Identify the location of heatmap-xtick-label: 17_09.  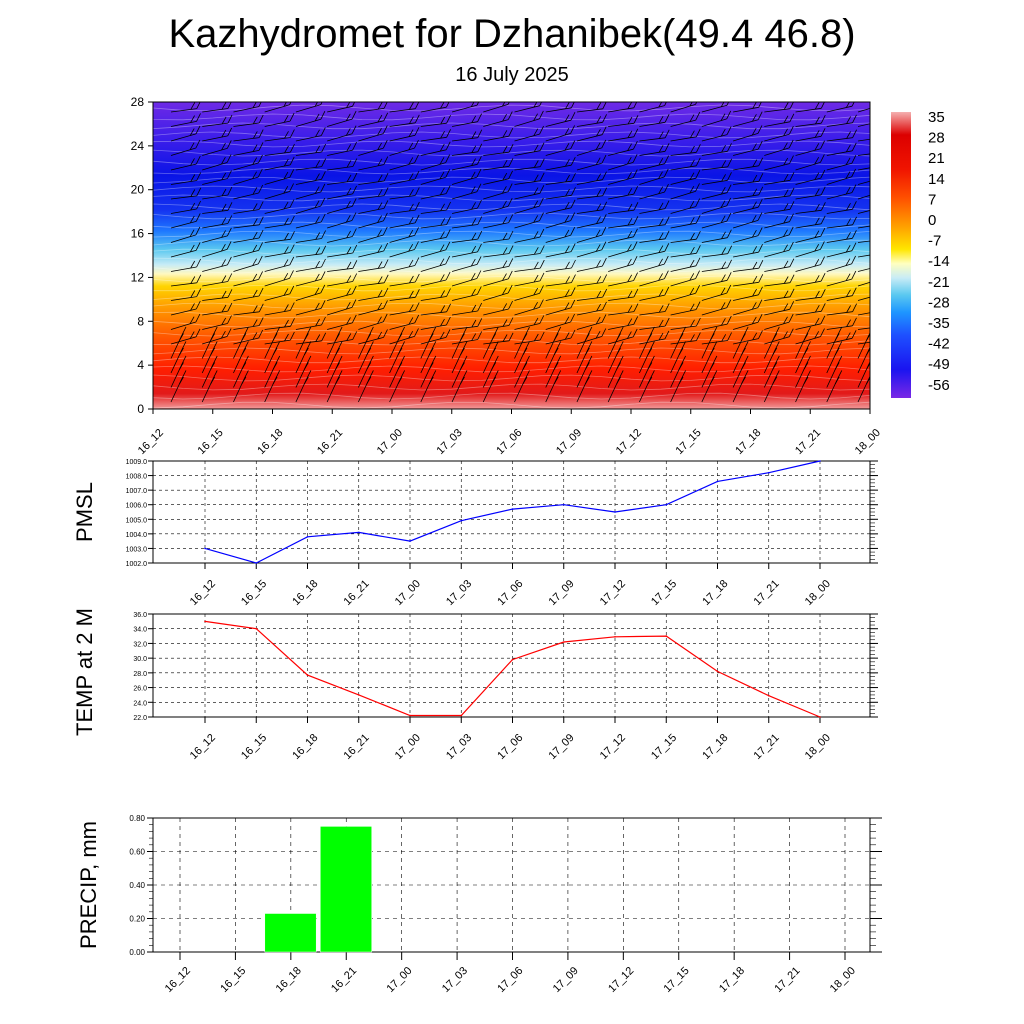
(569, 442).